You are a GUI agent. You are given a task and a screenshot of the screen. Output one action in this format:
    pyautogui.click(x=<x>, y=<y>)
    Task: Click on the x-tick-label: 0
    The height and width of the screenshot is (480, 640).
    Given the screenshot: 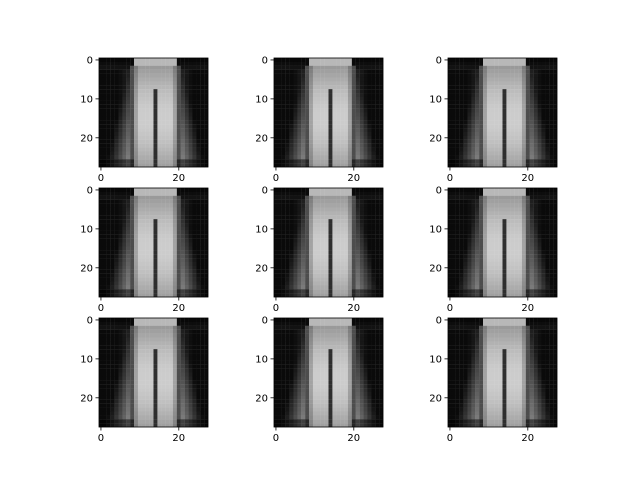 What is the action you would take?
    pyautogui.click(x=101, y=308)
    